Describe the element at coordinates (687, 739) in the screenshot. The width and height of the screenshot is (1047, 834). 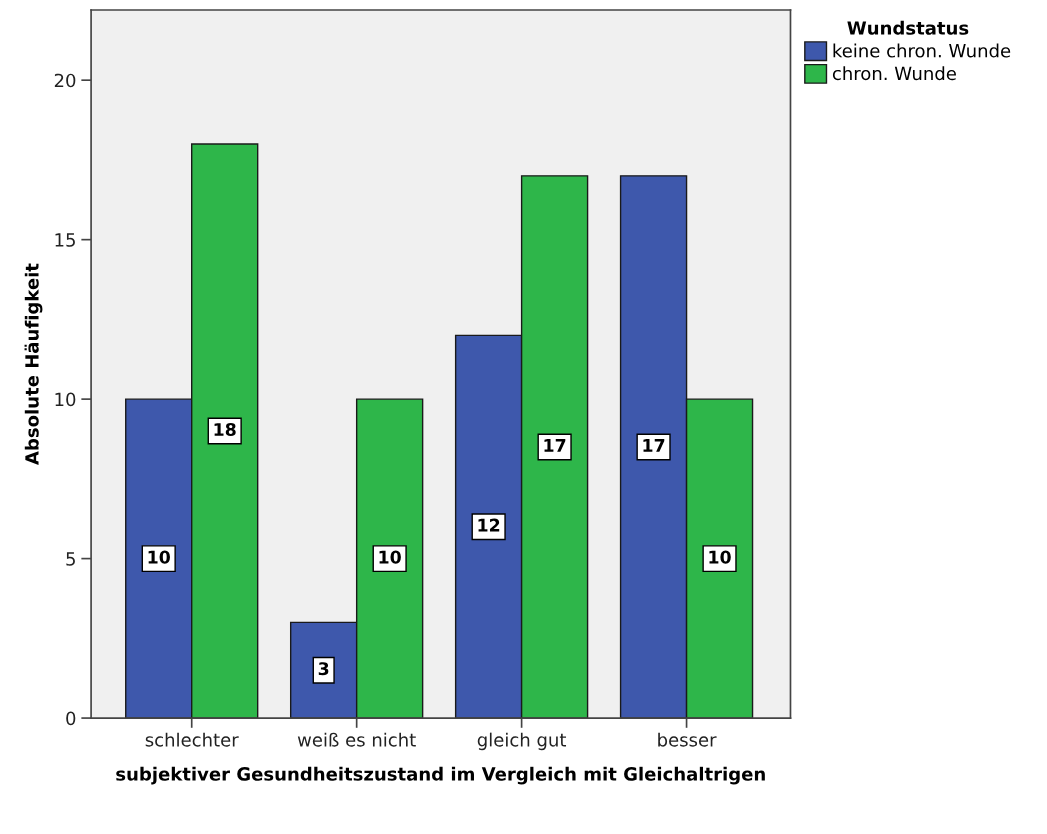
I see `x-tick-label: besser` at that location.